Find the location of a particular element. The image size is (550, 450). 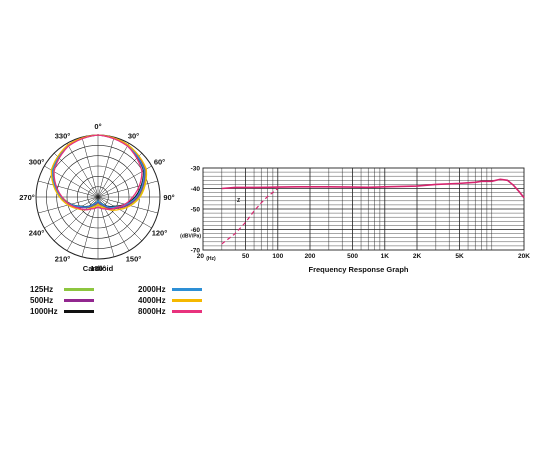

legend-label: 125Hz is located at coordinates (42, 289).